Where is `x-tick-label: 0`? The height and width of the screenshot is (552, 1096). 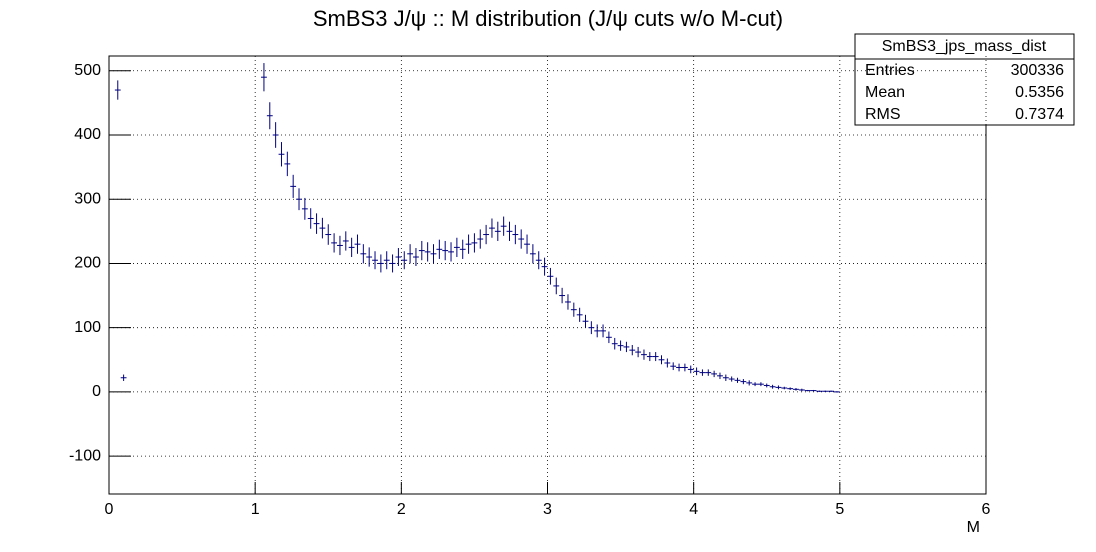
x-tick-label: 0 is located at coordinates (109, 509).